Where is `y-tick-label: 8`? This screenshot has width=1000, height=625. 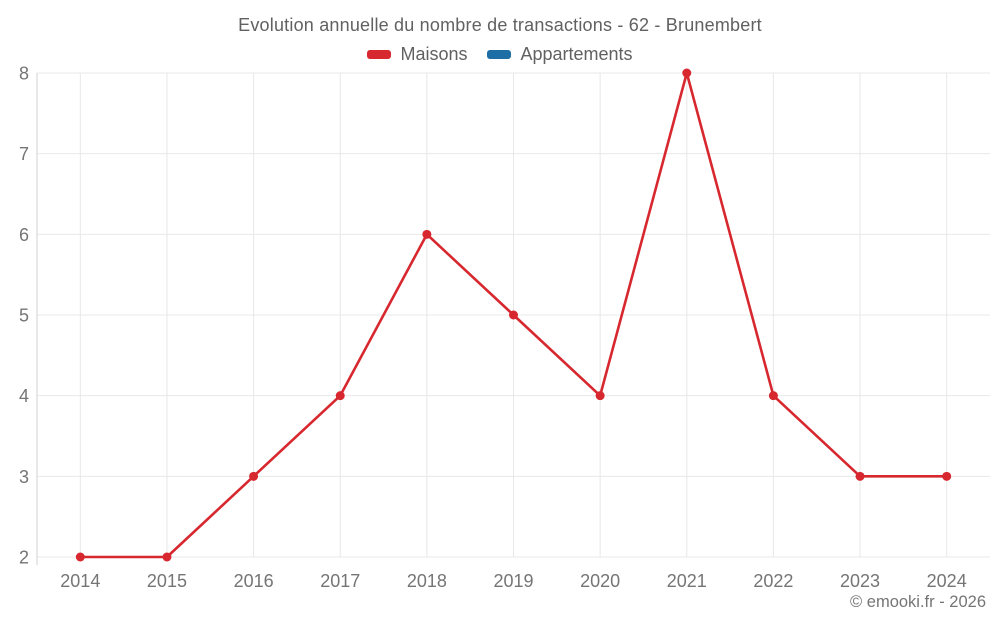 y-tick-label: 8 is located at coordinates (24, 74).